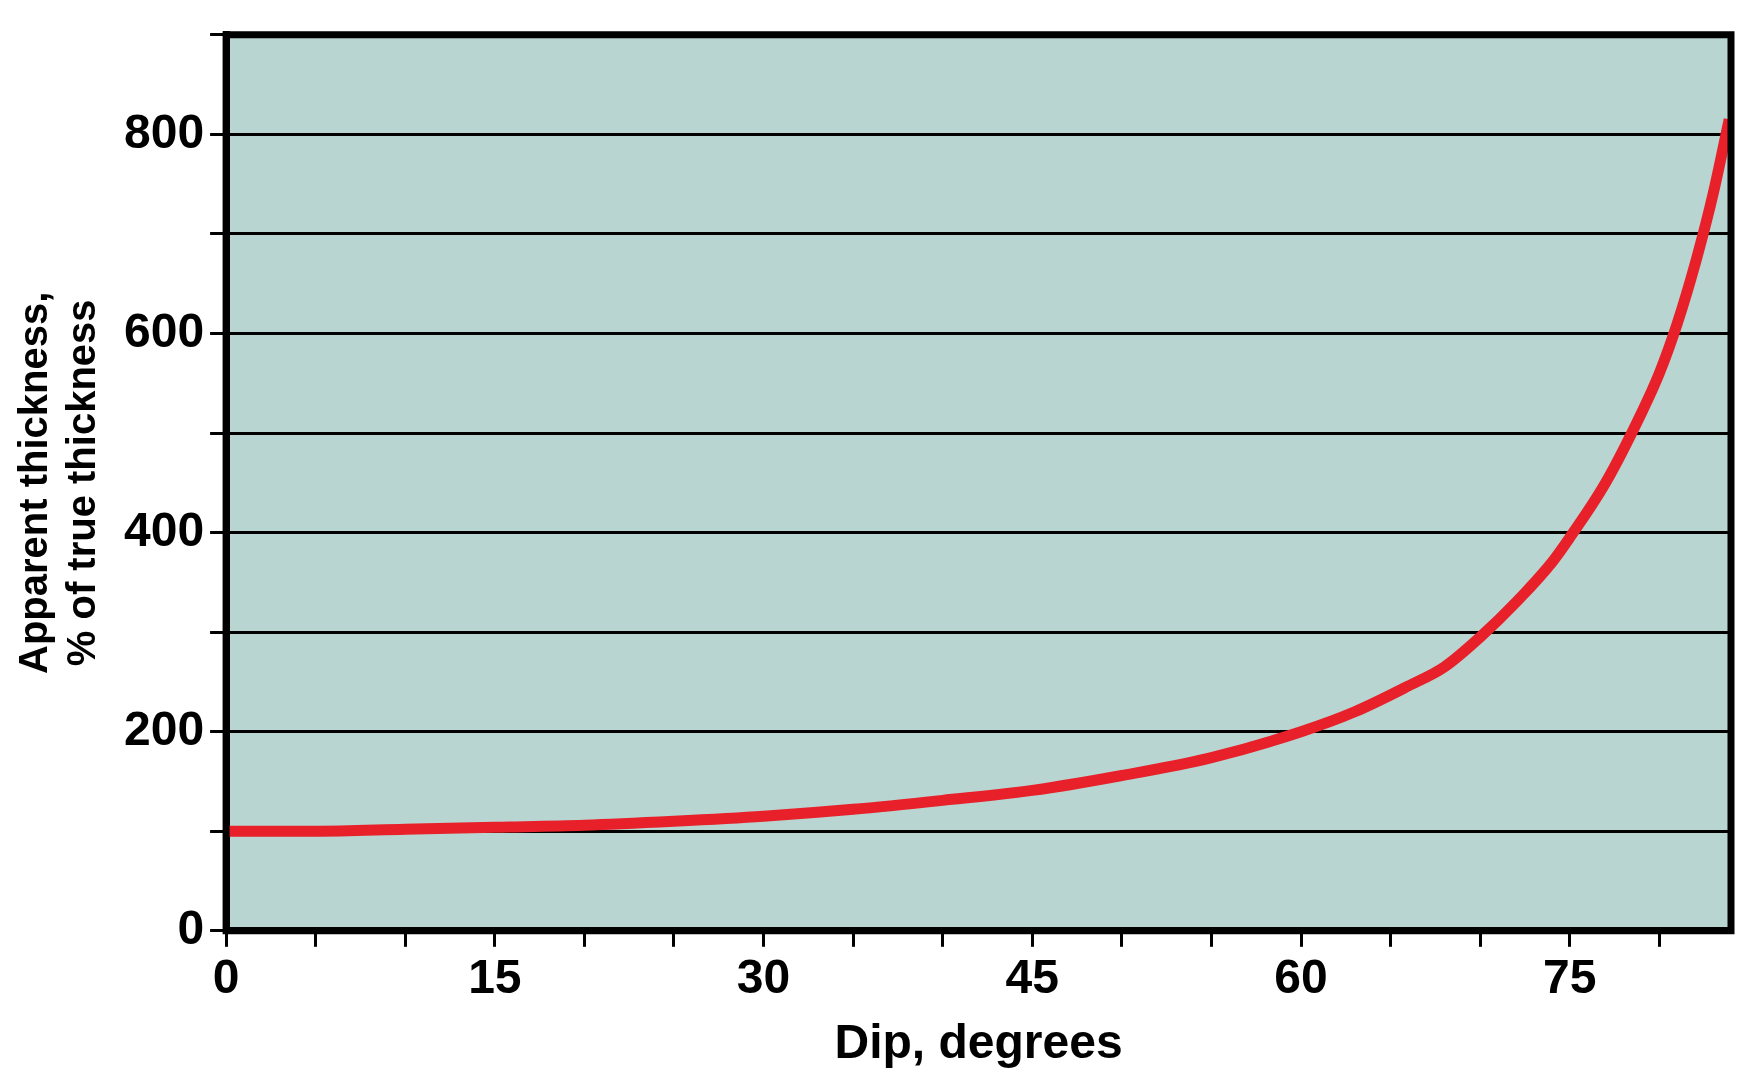 The image size is (1743, 1088). I want to click on x-tick-label: 15, so click(495, 976).